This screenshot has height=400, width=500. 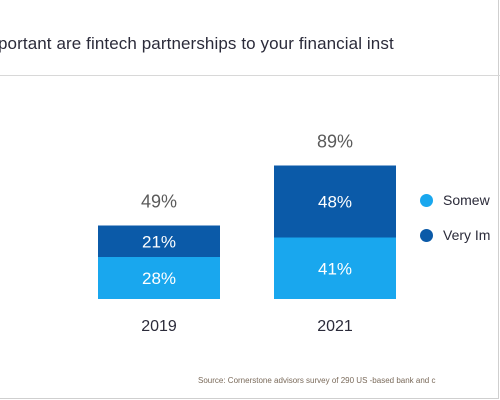 What do you see at coordinates (250, 75) in the screenshot?
I see `title-divider` at bounding box center [250, 75].